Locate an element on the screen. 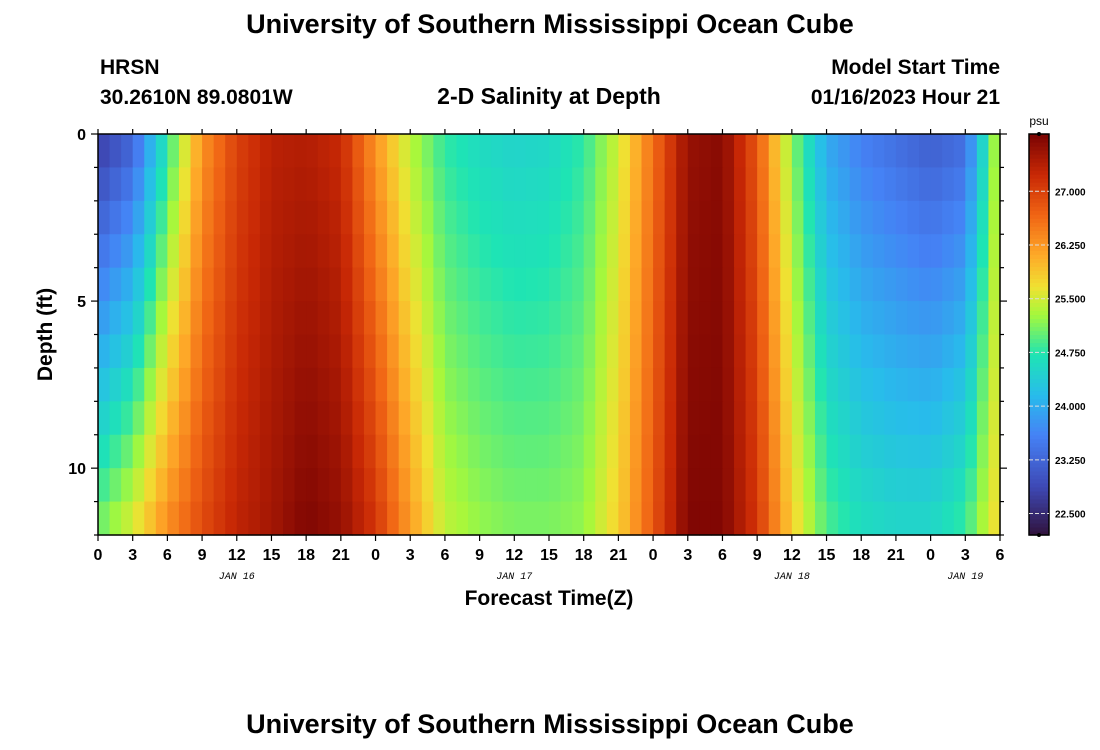  x-tick-label: 18 is located at coordinates (306, 555).